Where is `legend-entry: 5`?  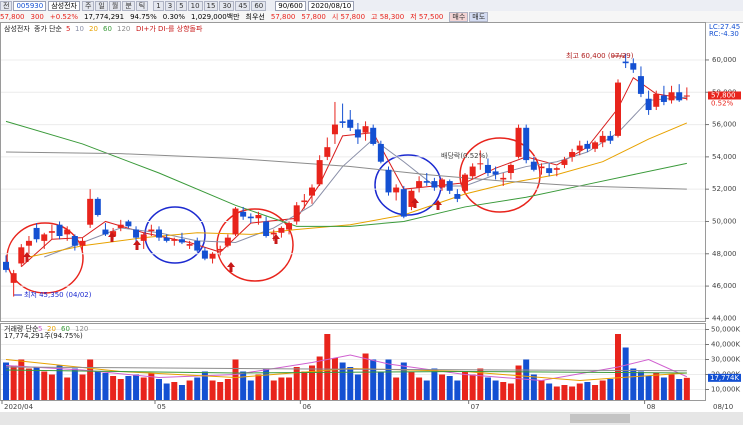
legend-entry: 5 is located at coordinates (68, 29).